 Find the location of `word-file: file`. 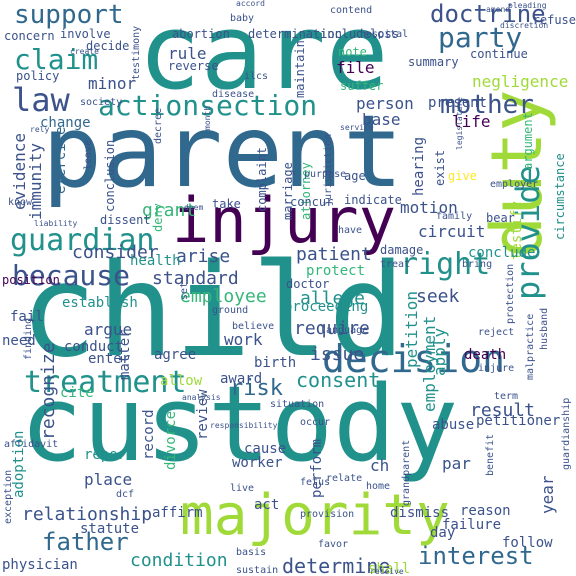

word-file: file is located at coordinates (355, 67).